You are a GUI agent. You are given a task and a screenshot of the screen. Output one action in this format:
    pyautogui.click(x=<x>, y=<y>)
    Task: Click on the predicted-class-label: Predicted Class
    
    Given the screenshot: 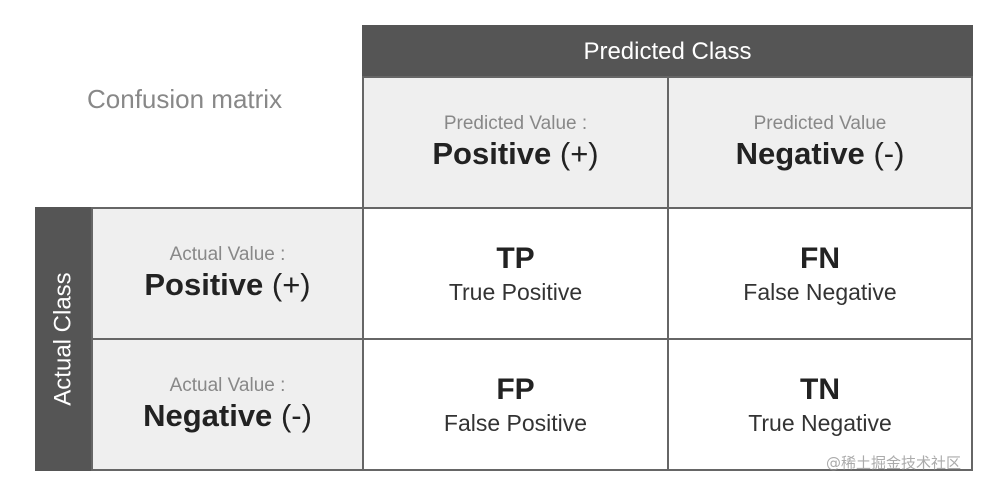 What is the action you would take?
    pyautogui.click(x=667, y=51)
    